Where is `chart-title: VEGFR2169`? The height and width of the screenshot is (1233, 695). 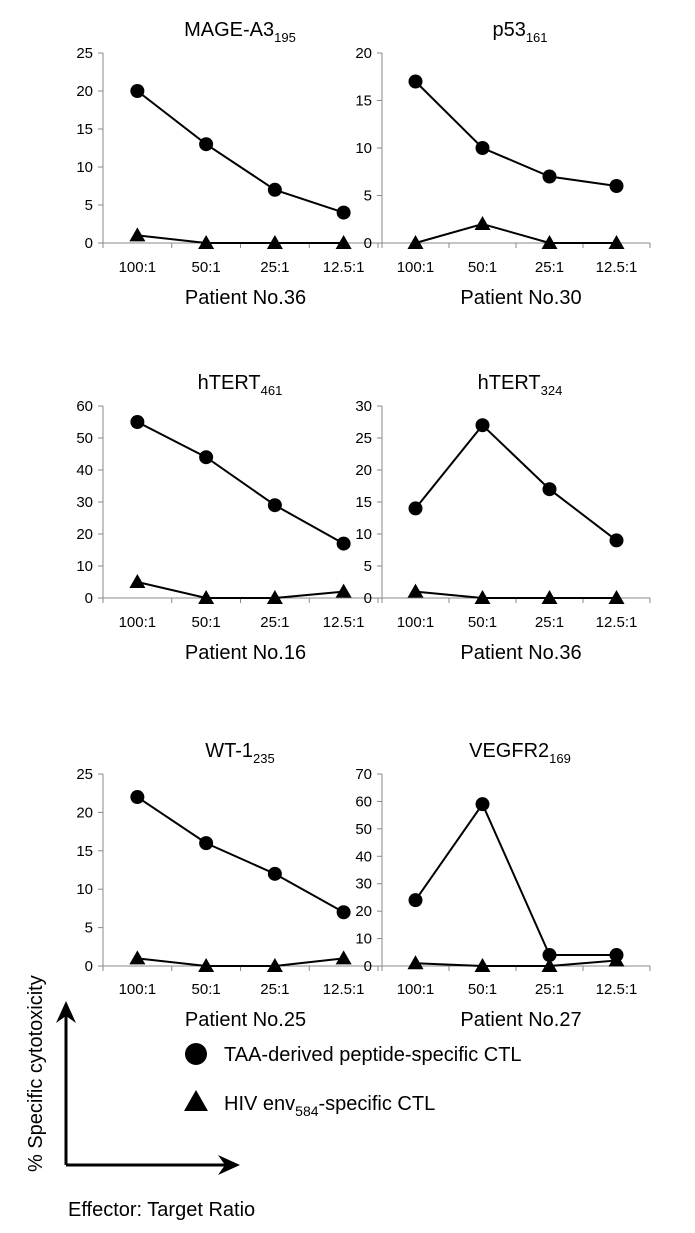 chart-title: VEGFR2169 is located at coordinates (520, 753).